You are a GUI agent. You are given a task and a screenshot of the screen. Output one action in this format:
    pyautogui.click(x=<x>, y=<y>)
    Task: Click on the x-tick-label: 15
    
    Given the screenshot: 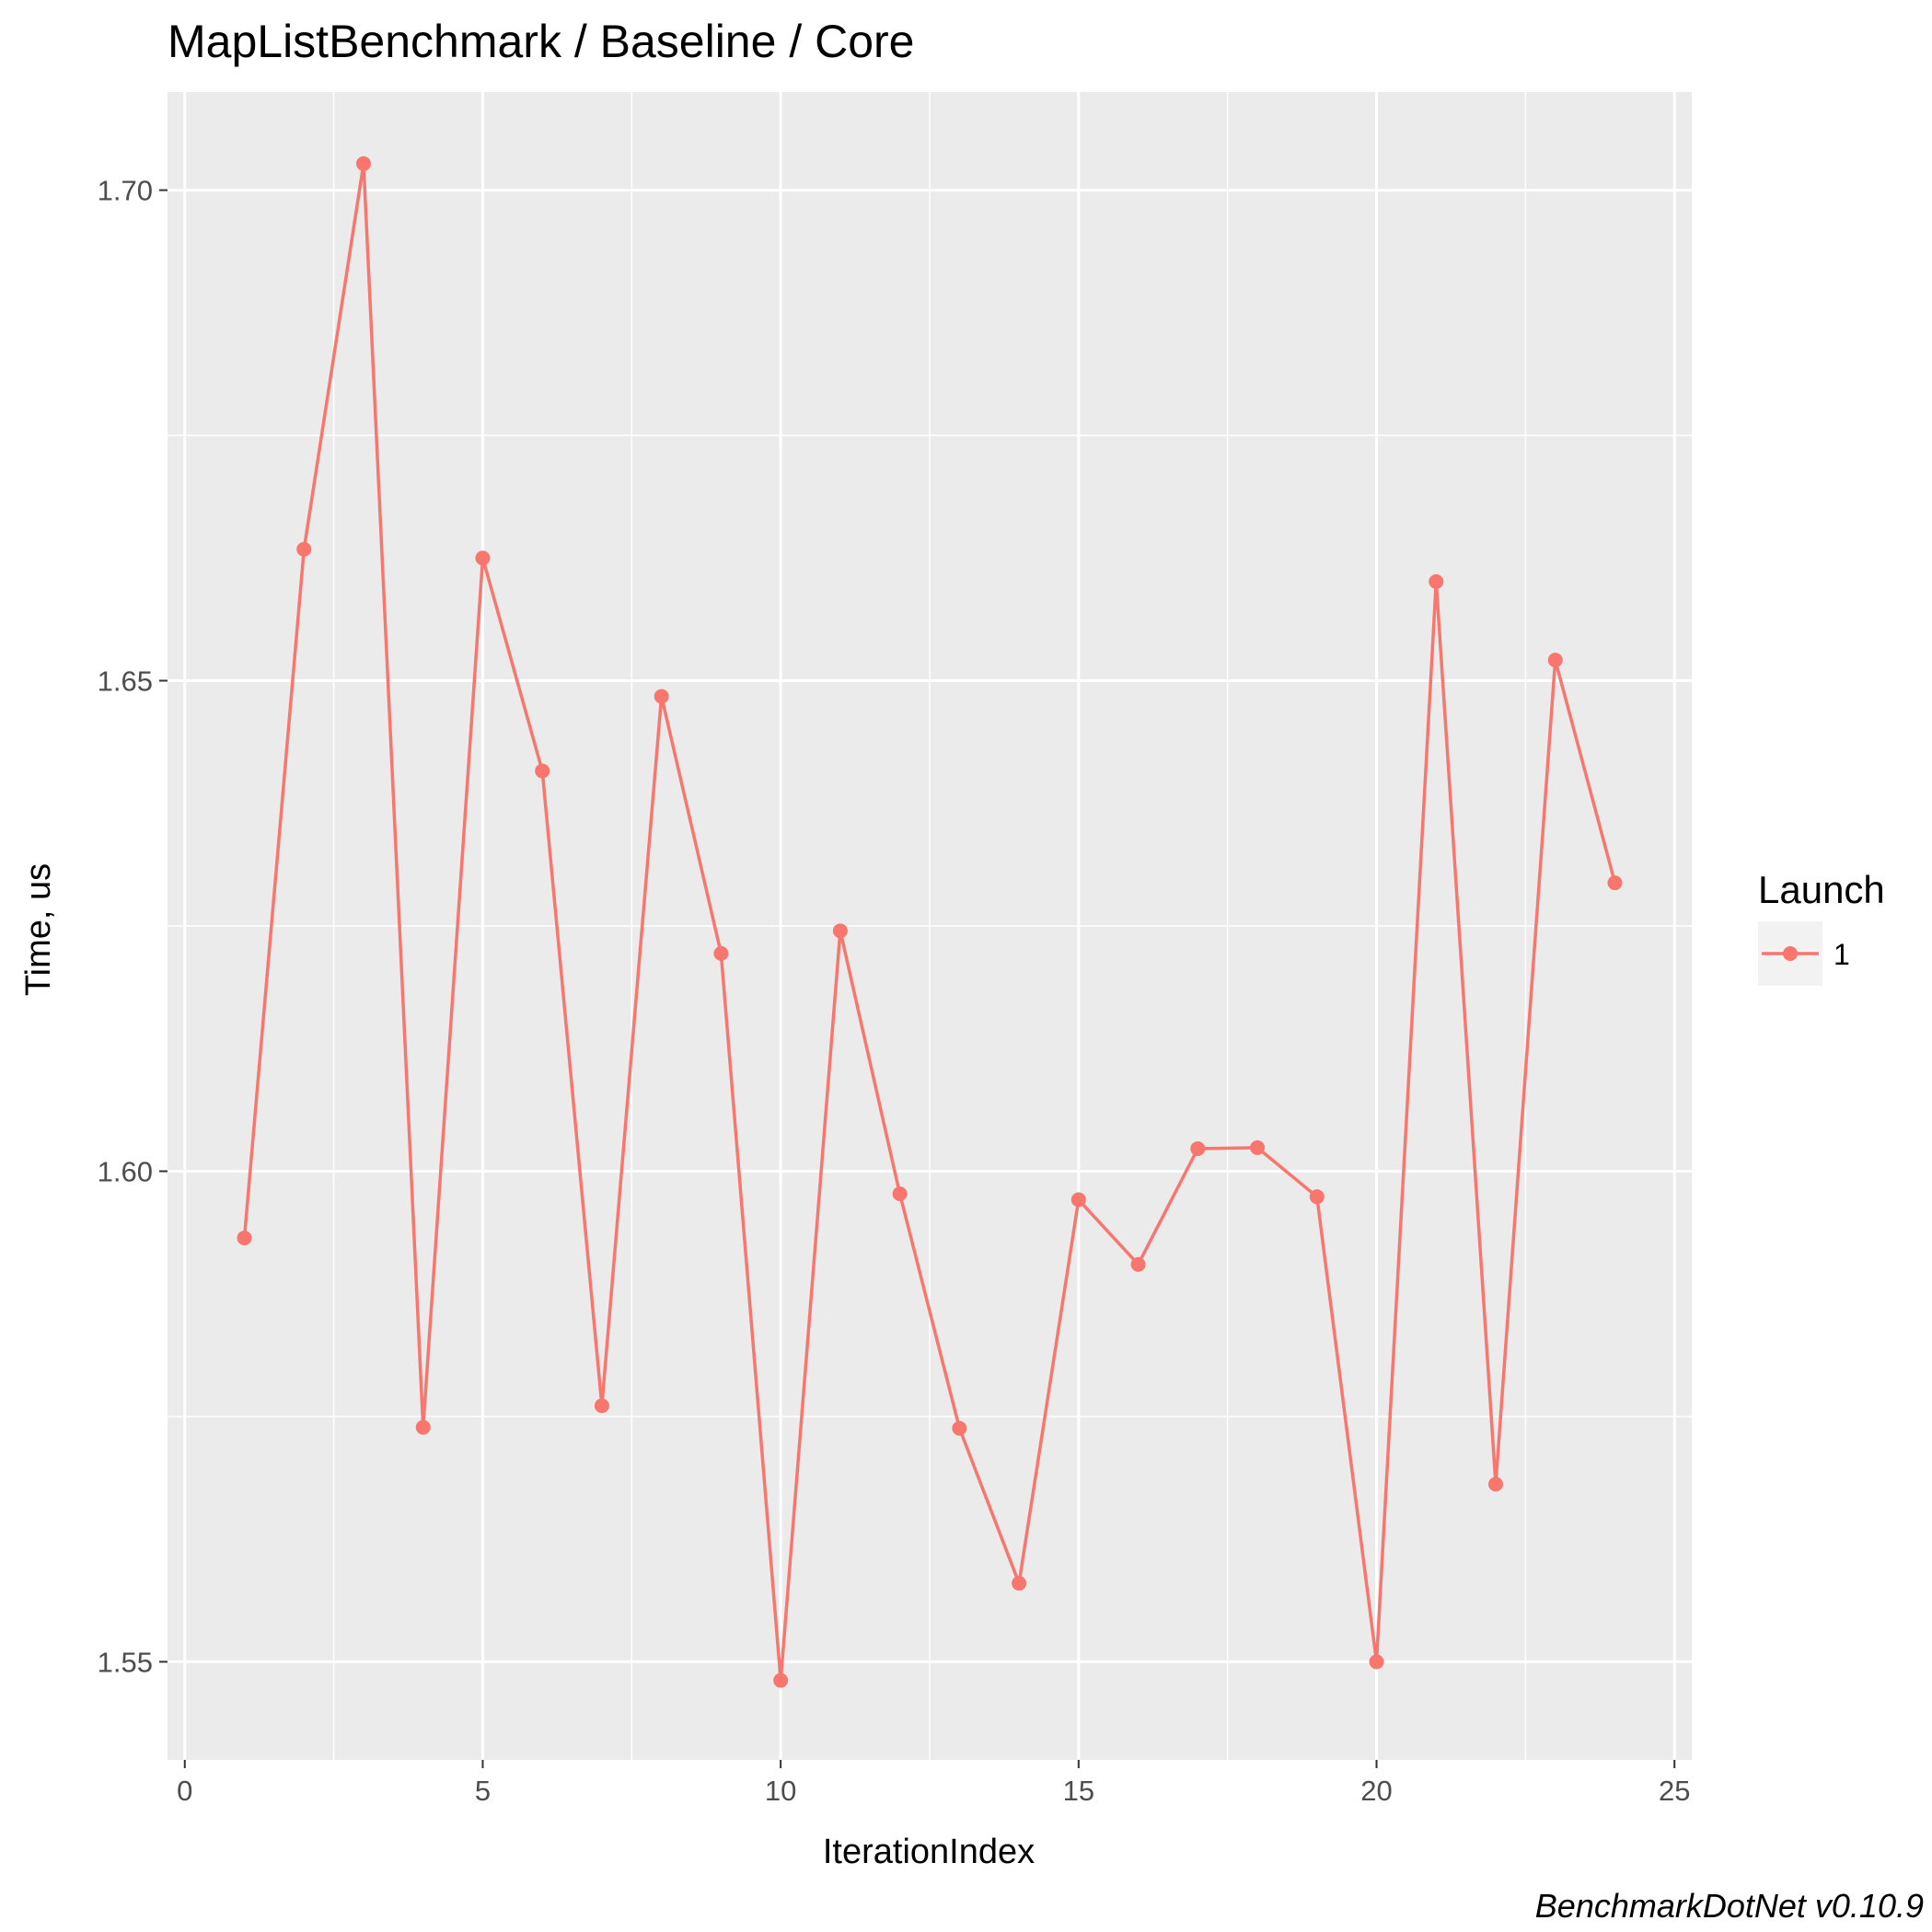 What is the action you would take?
    pyautogui.click(x=1078, y=1791)
    